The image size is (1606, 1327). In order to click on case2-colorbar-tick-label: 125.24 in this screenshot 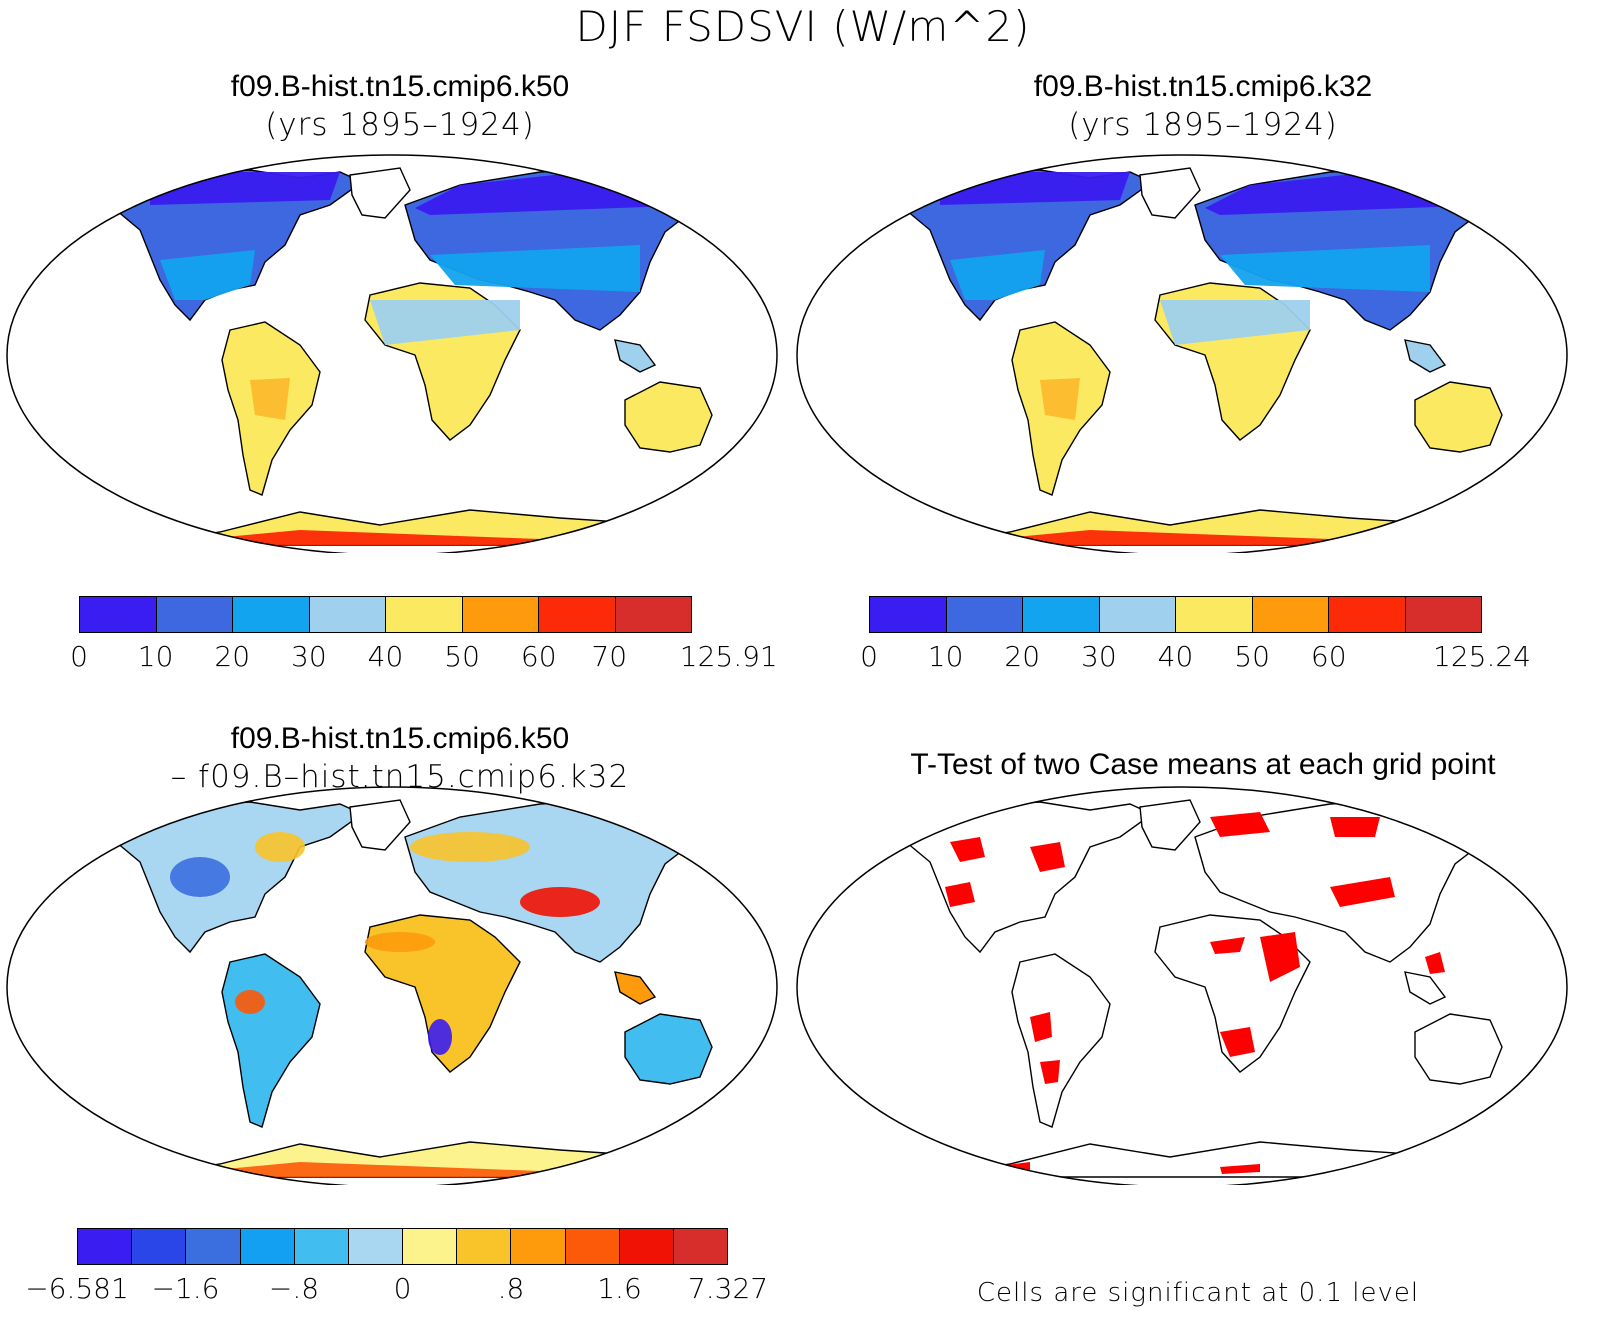, I will do `click(1482, 656)`.